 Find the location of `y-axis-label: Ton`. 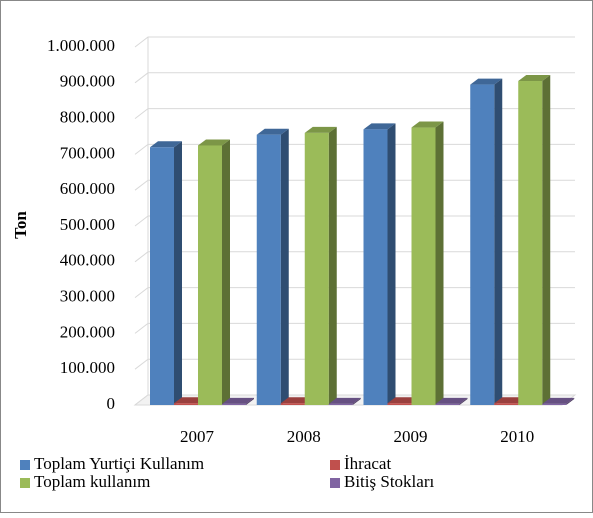

y-axis-label: Ton is located at coordinates (20, 225).